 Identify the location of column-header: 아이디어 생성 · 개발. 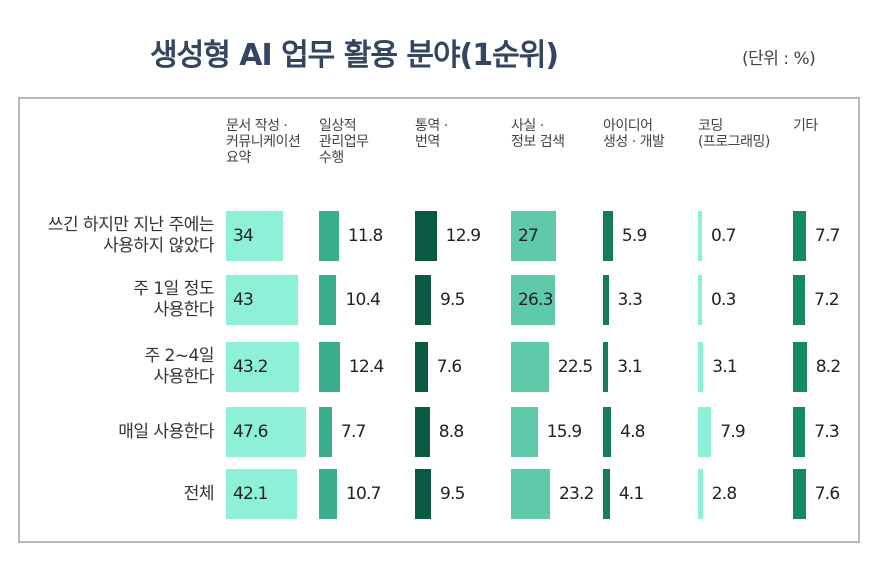
(634, 134).